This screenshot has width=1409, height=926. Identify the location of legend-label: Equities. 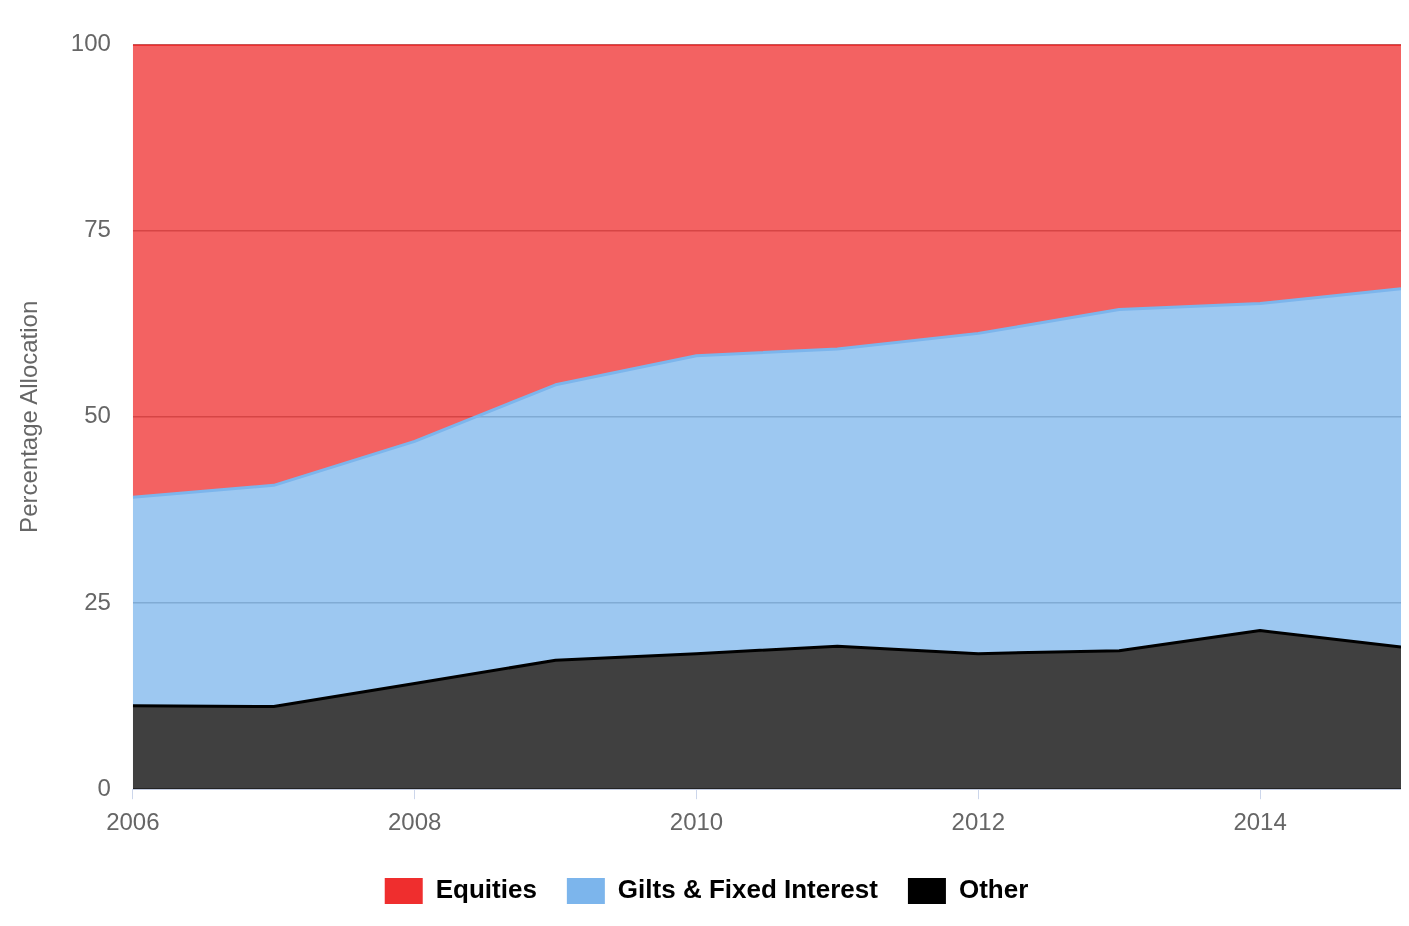
(486, 889).